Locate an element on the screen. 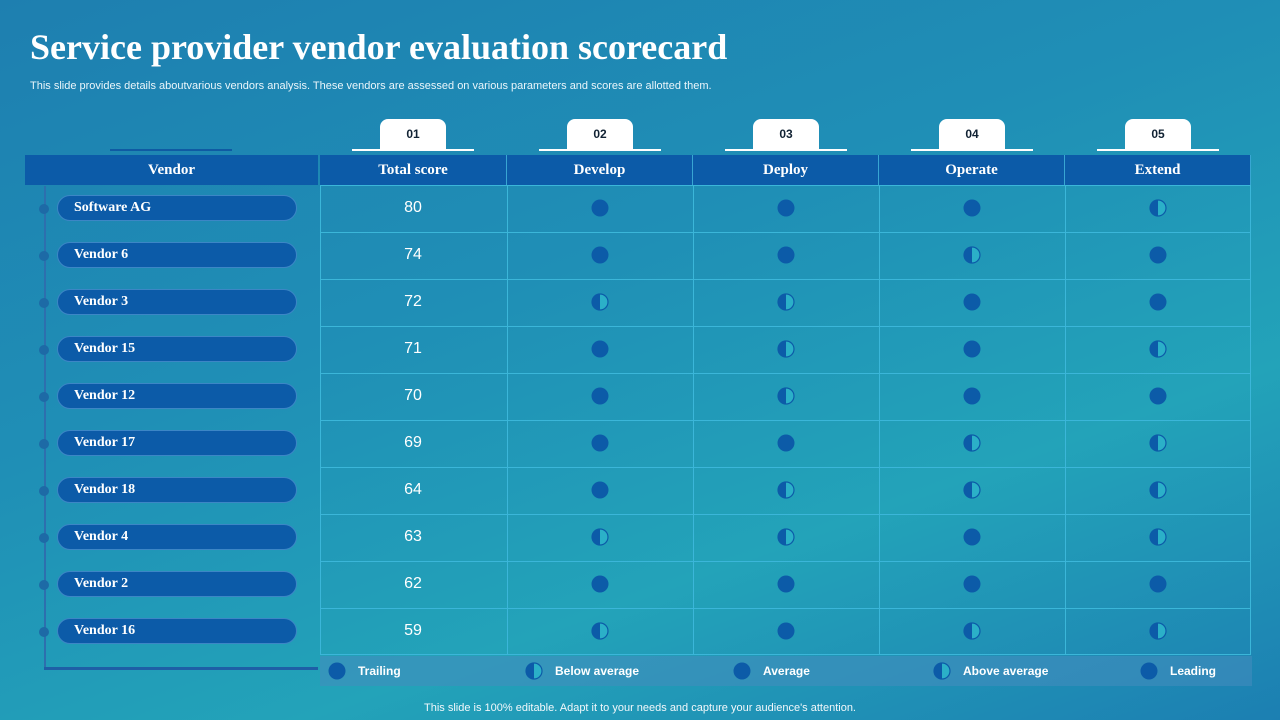 The height and width of the screenshot is (720, 1280). column-number-tab: 02 is located at coordinates (600, 134).